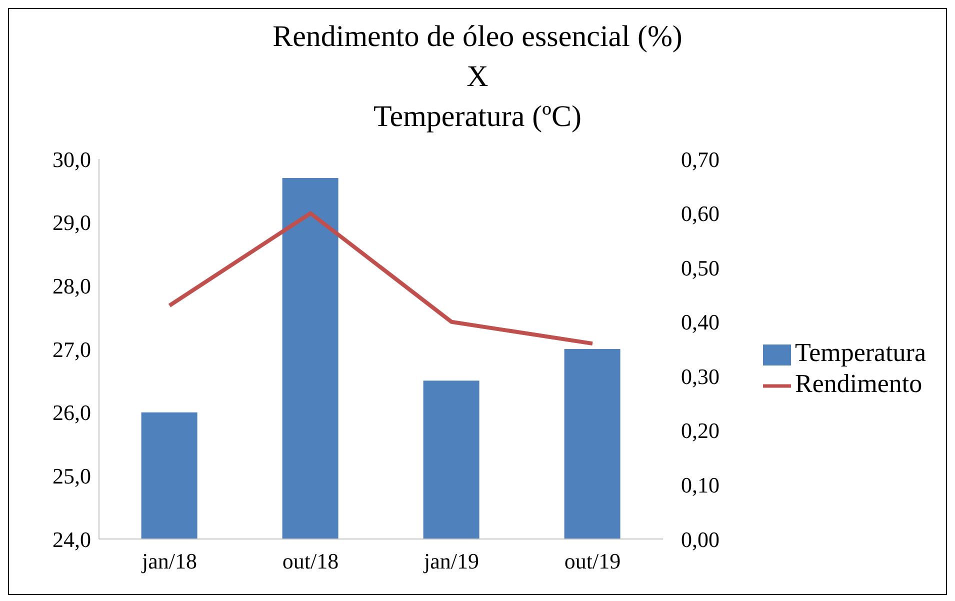 The image size is (955, 601). I want to click on y-tick-label: 30,0, so click(71, 159).